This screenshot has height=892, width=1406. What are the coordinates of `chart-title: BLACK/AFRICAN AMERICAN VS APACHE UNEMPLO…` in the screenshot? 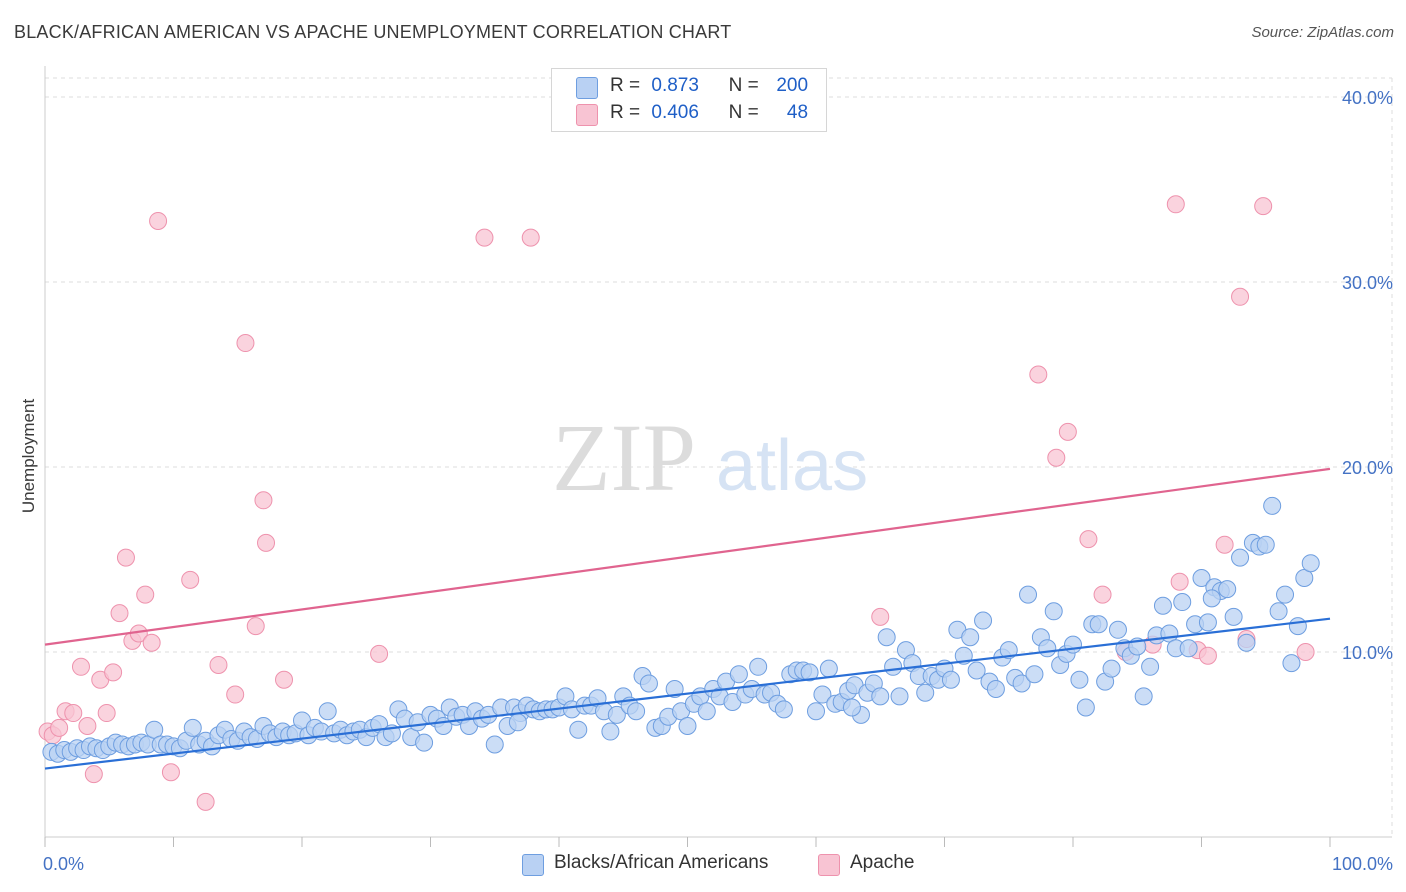 It's located at (373, 32).